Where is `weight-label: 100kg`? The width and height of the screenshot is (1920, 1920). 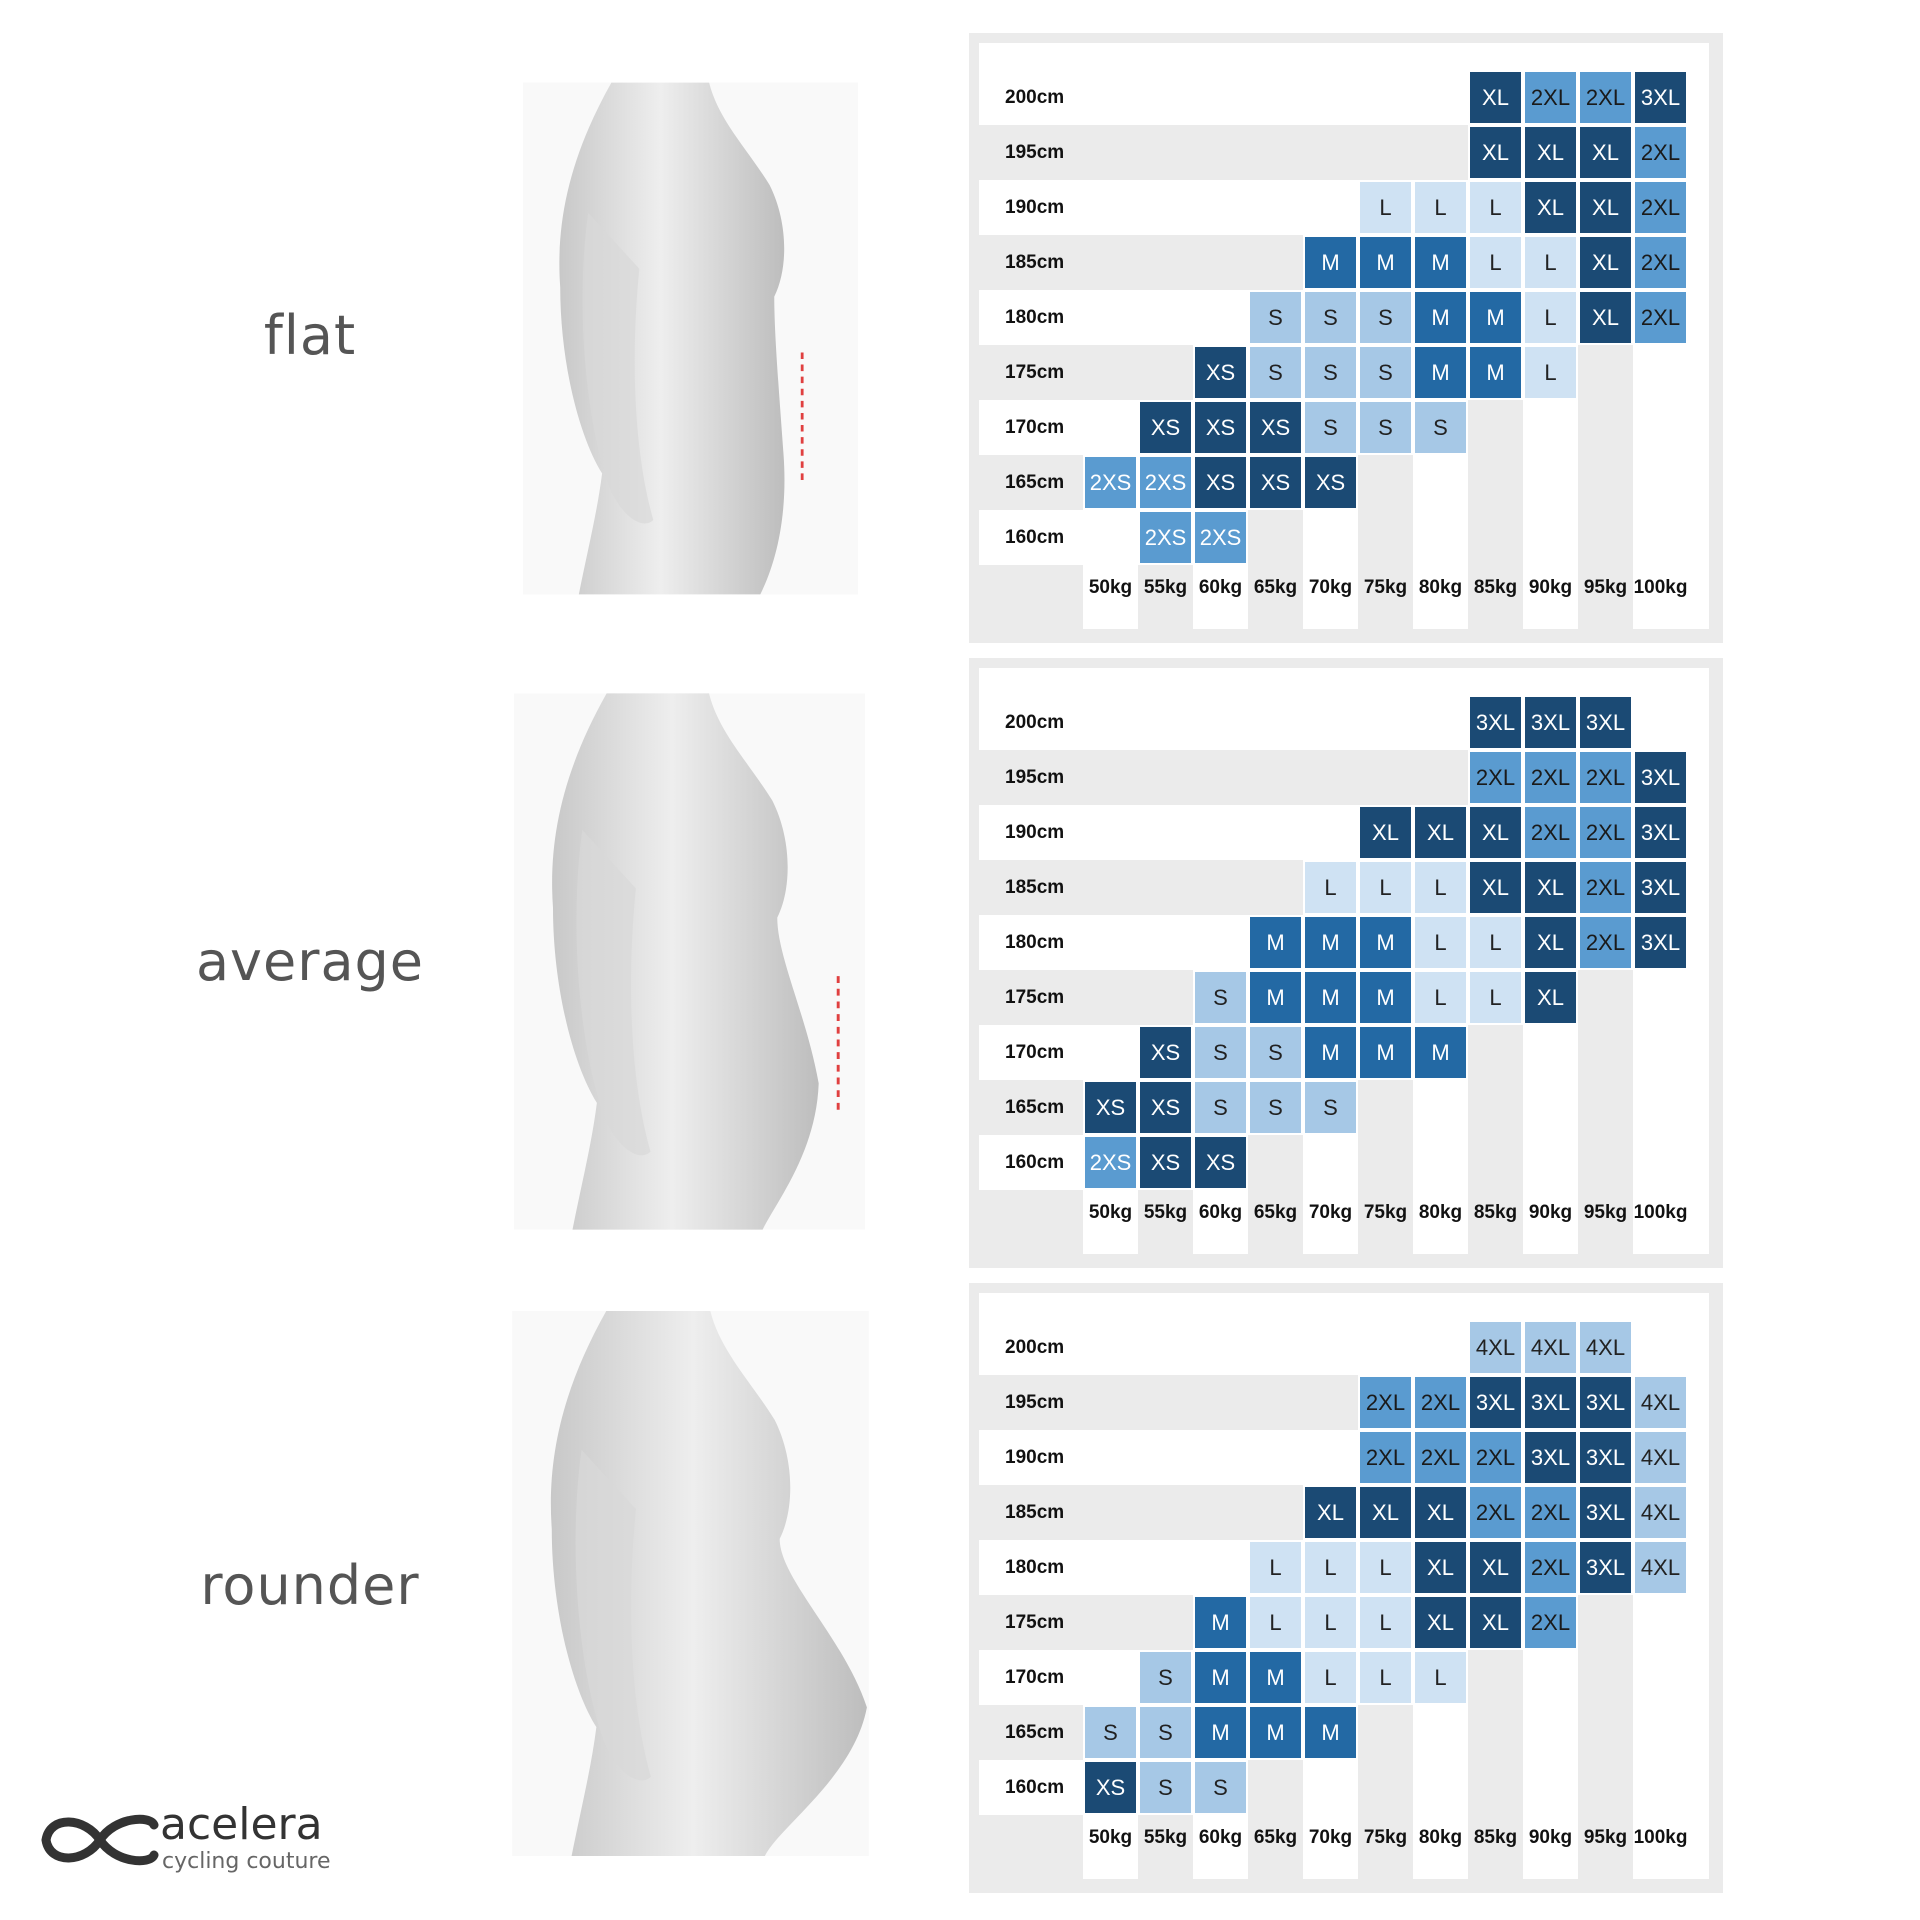
weight-label: 100kg is located at coordinates (1660, 587).